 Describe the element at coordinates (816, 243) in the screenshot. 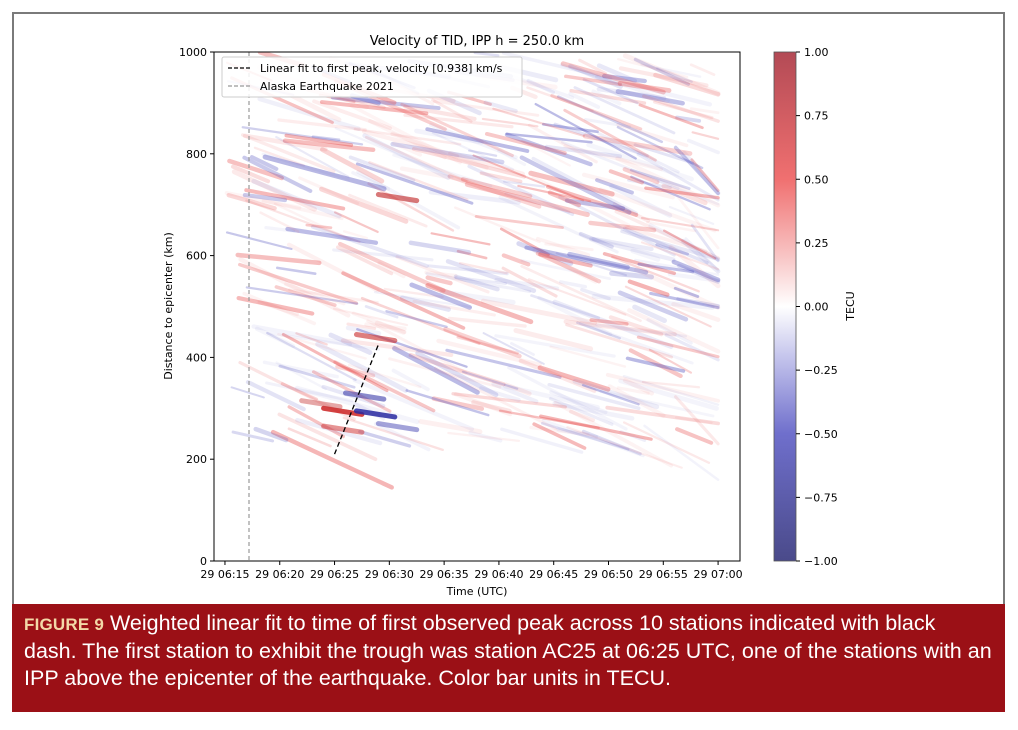

I see `colorbar-tick-label: 0.25` at that location.